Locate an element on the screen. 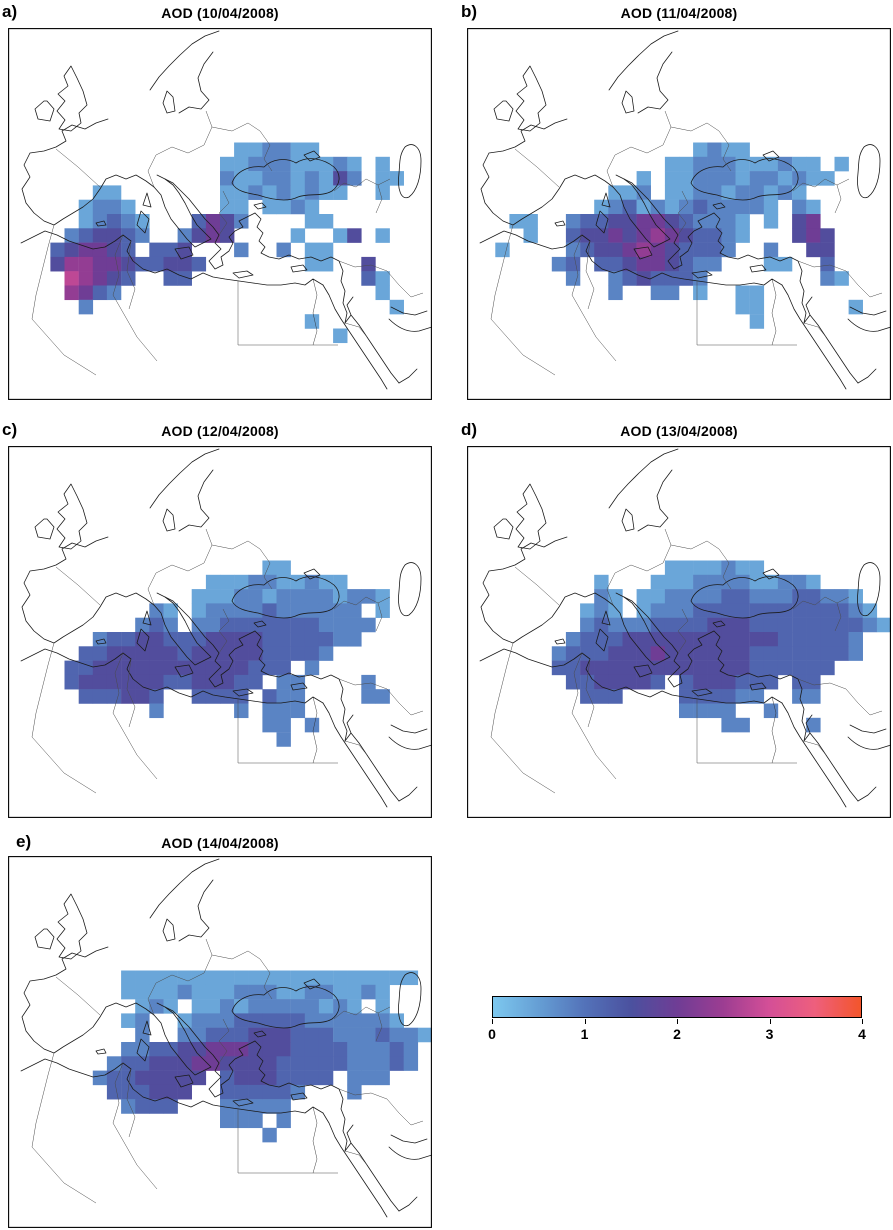 This screenshot has height=1230, width=893. panel-e-map is located at coordinates (220, 1042).